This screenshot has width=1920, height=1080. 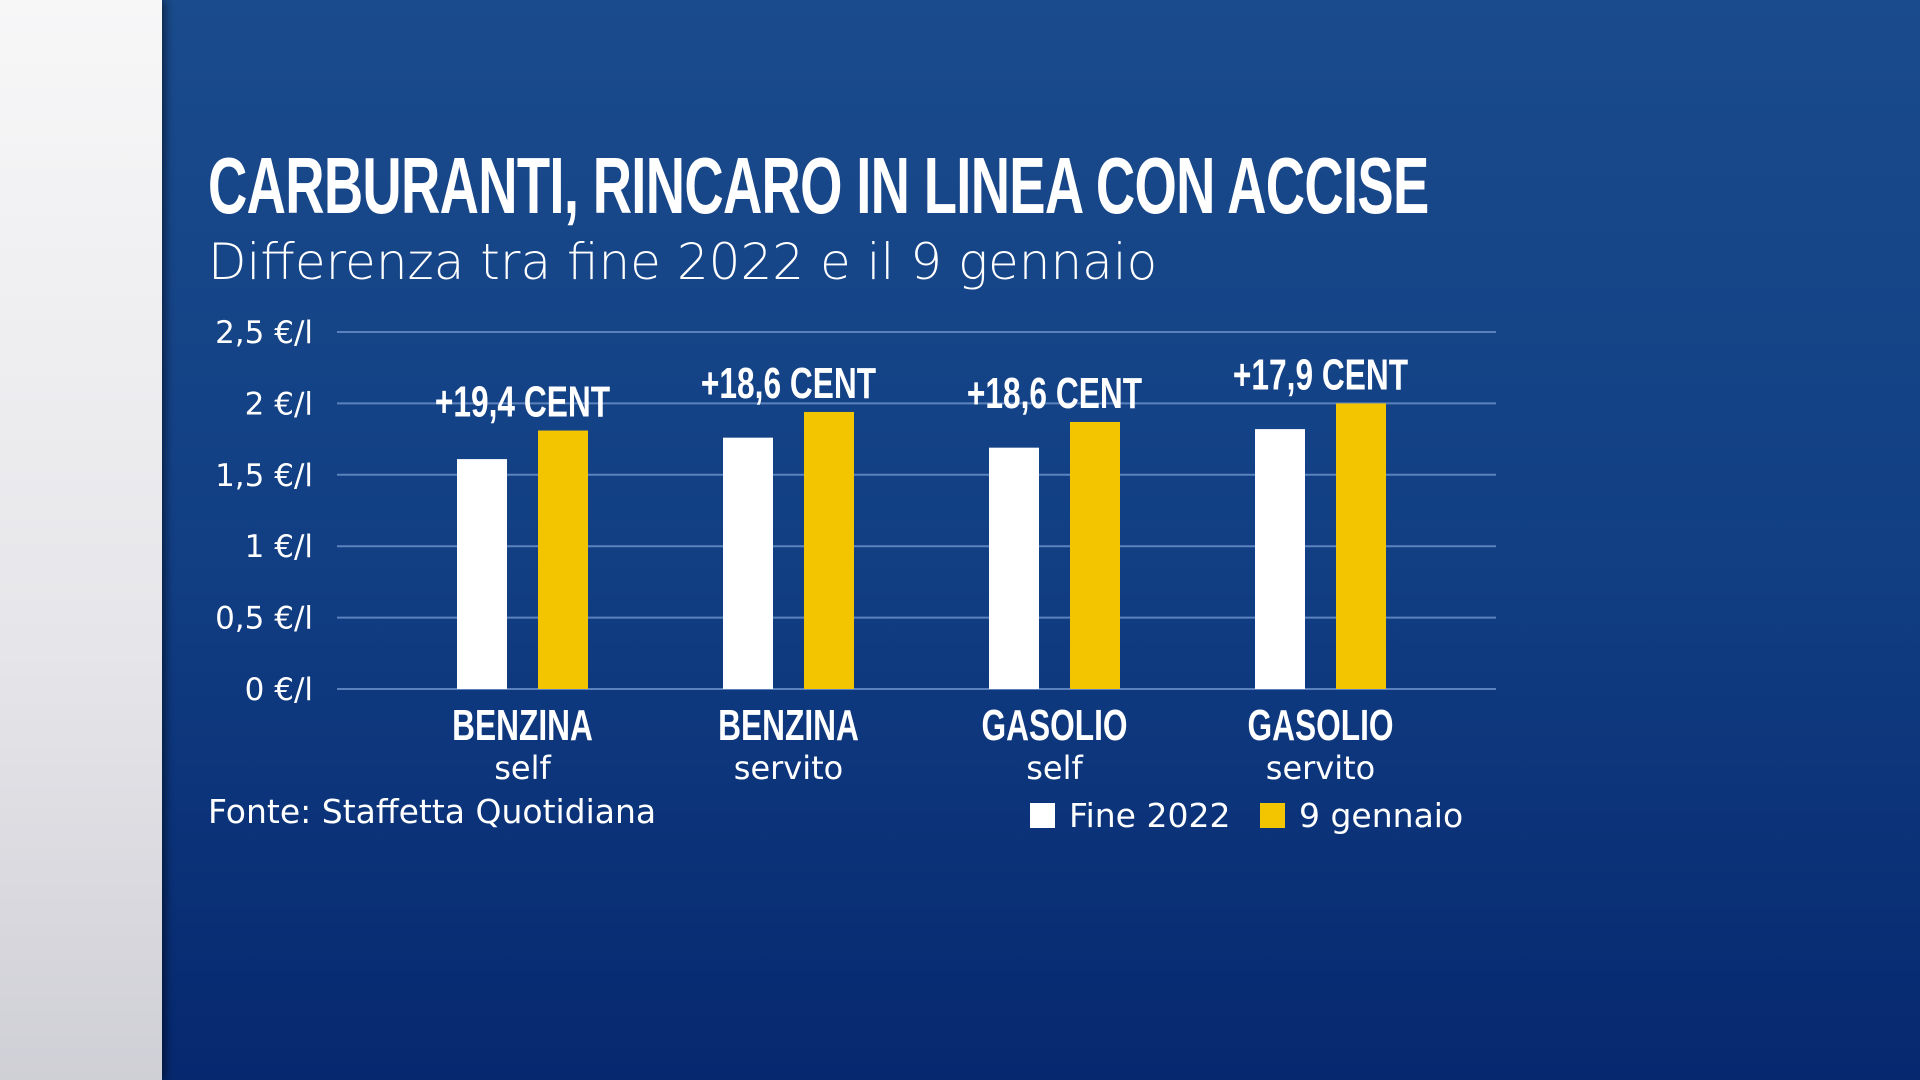 What do you see at coordinates (264, 476) in the screenshot?
I see `y-tick-label: 1,5 €/l` at bounding box center [264, 476].